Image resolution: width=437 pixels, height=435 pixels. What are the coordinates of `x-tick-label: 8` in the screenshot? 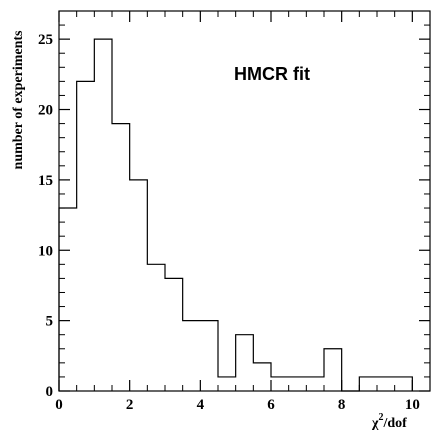 It's located at (342, 405).